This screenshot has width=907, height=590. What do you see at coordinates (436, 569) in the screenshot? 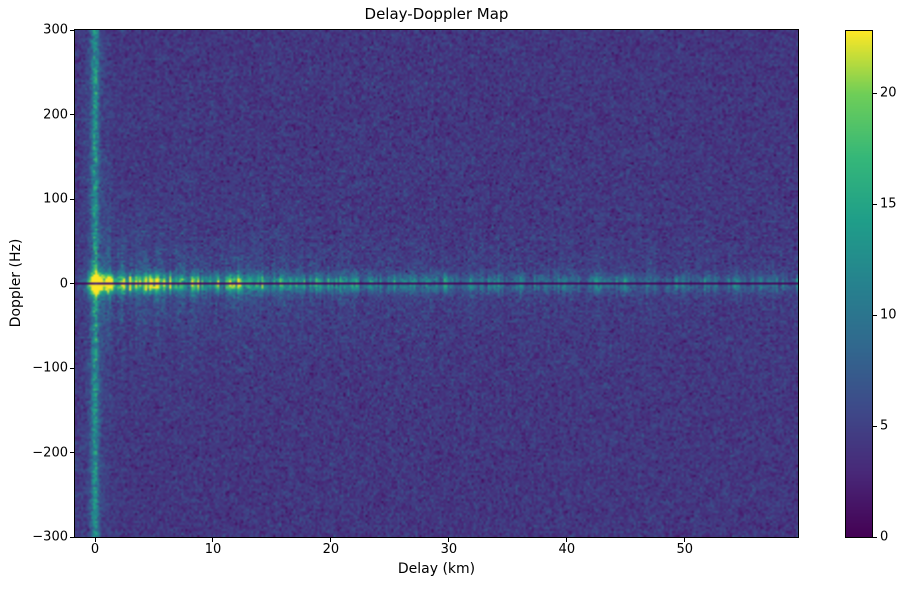
I see `x-axis-label: Delay (km)` at bounding box center [436, 569].